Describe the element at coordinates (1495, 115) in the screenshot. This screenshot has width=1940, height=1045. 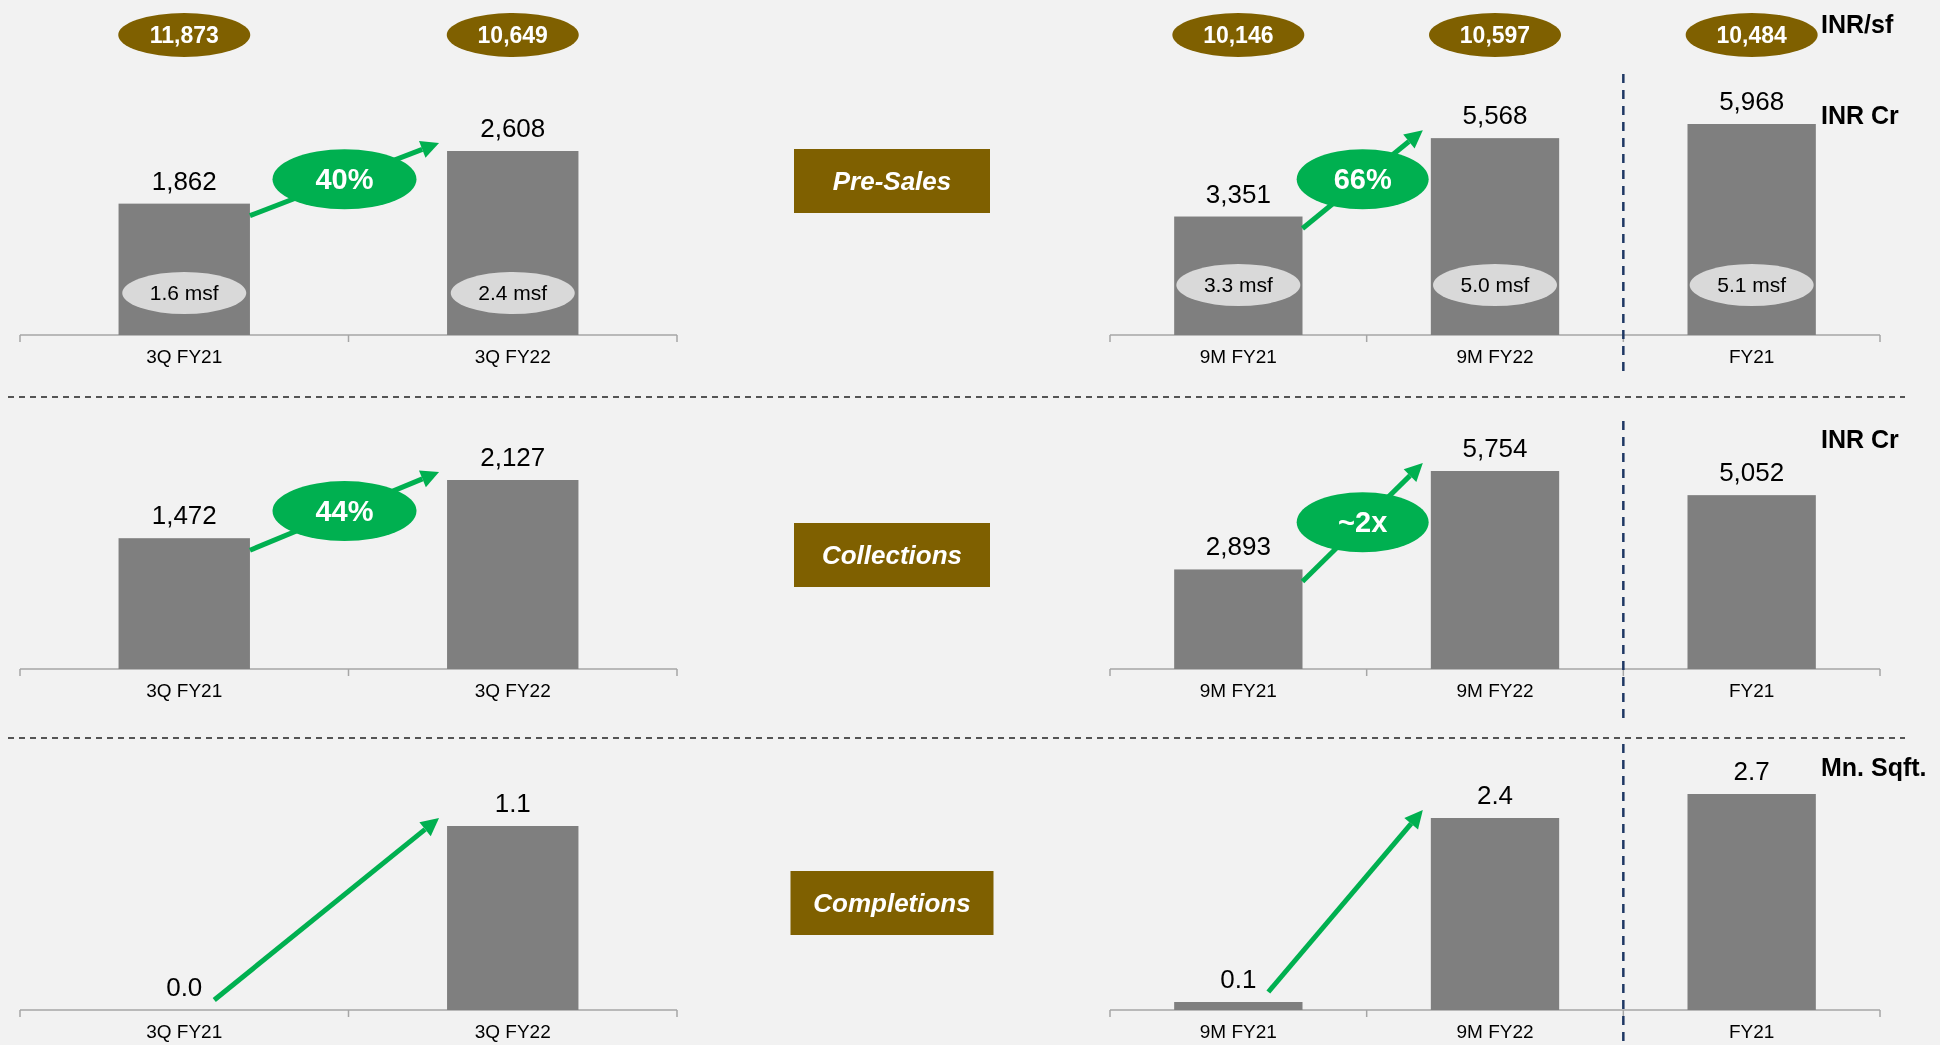
I see `data-label: 5,568` at that location.